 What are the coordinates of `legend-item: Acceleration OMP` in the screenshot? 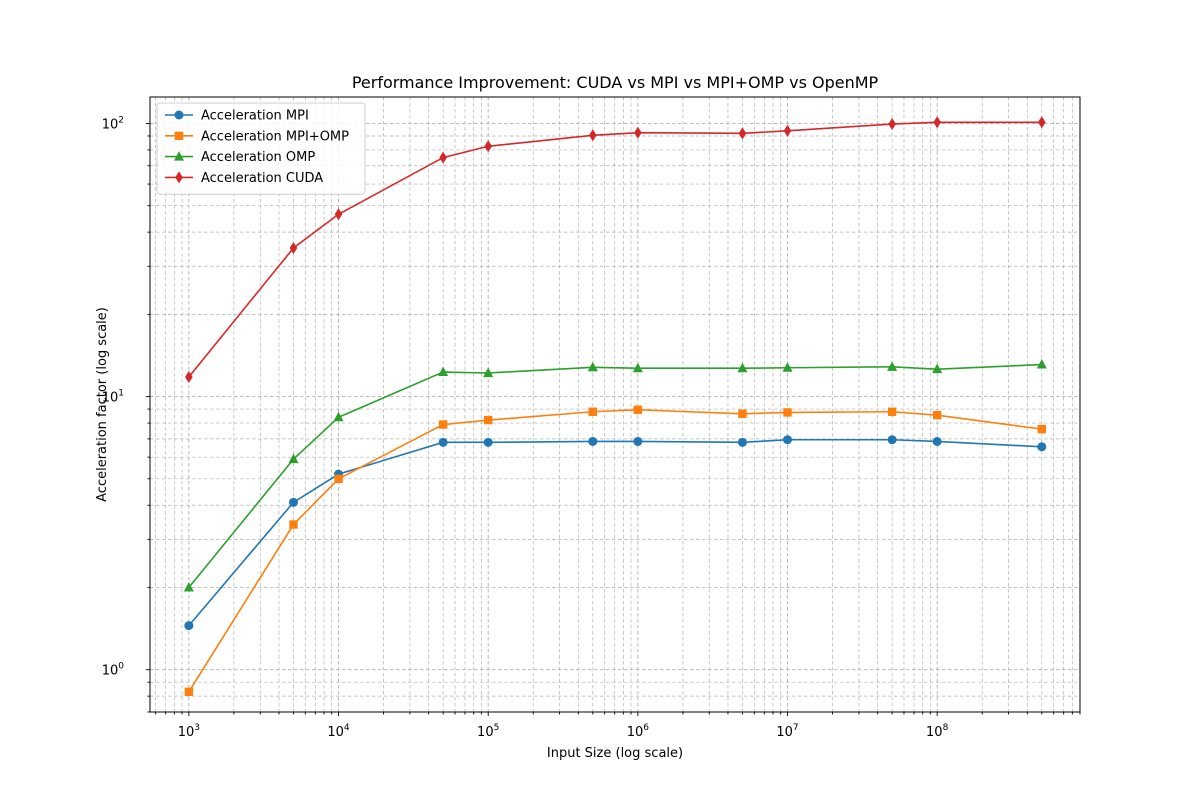 It's located at (240, 157).